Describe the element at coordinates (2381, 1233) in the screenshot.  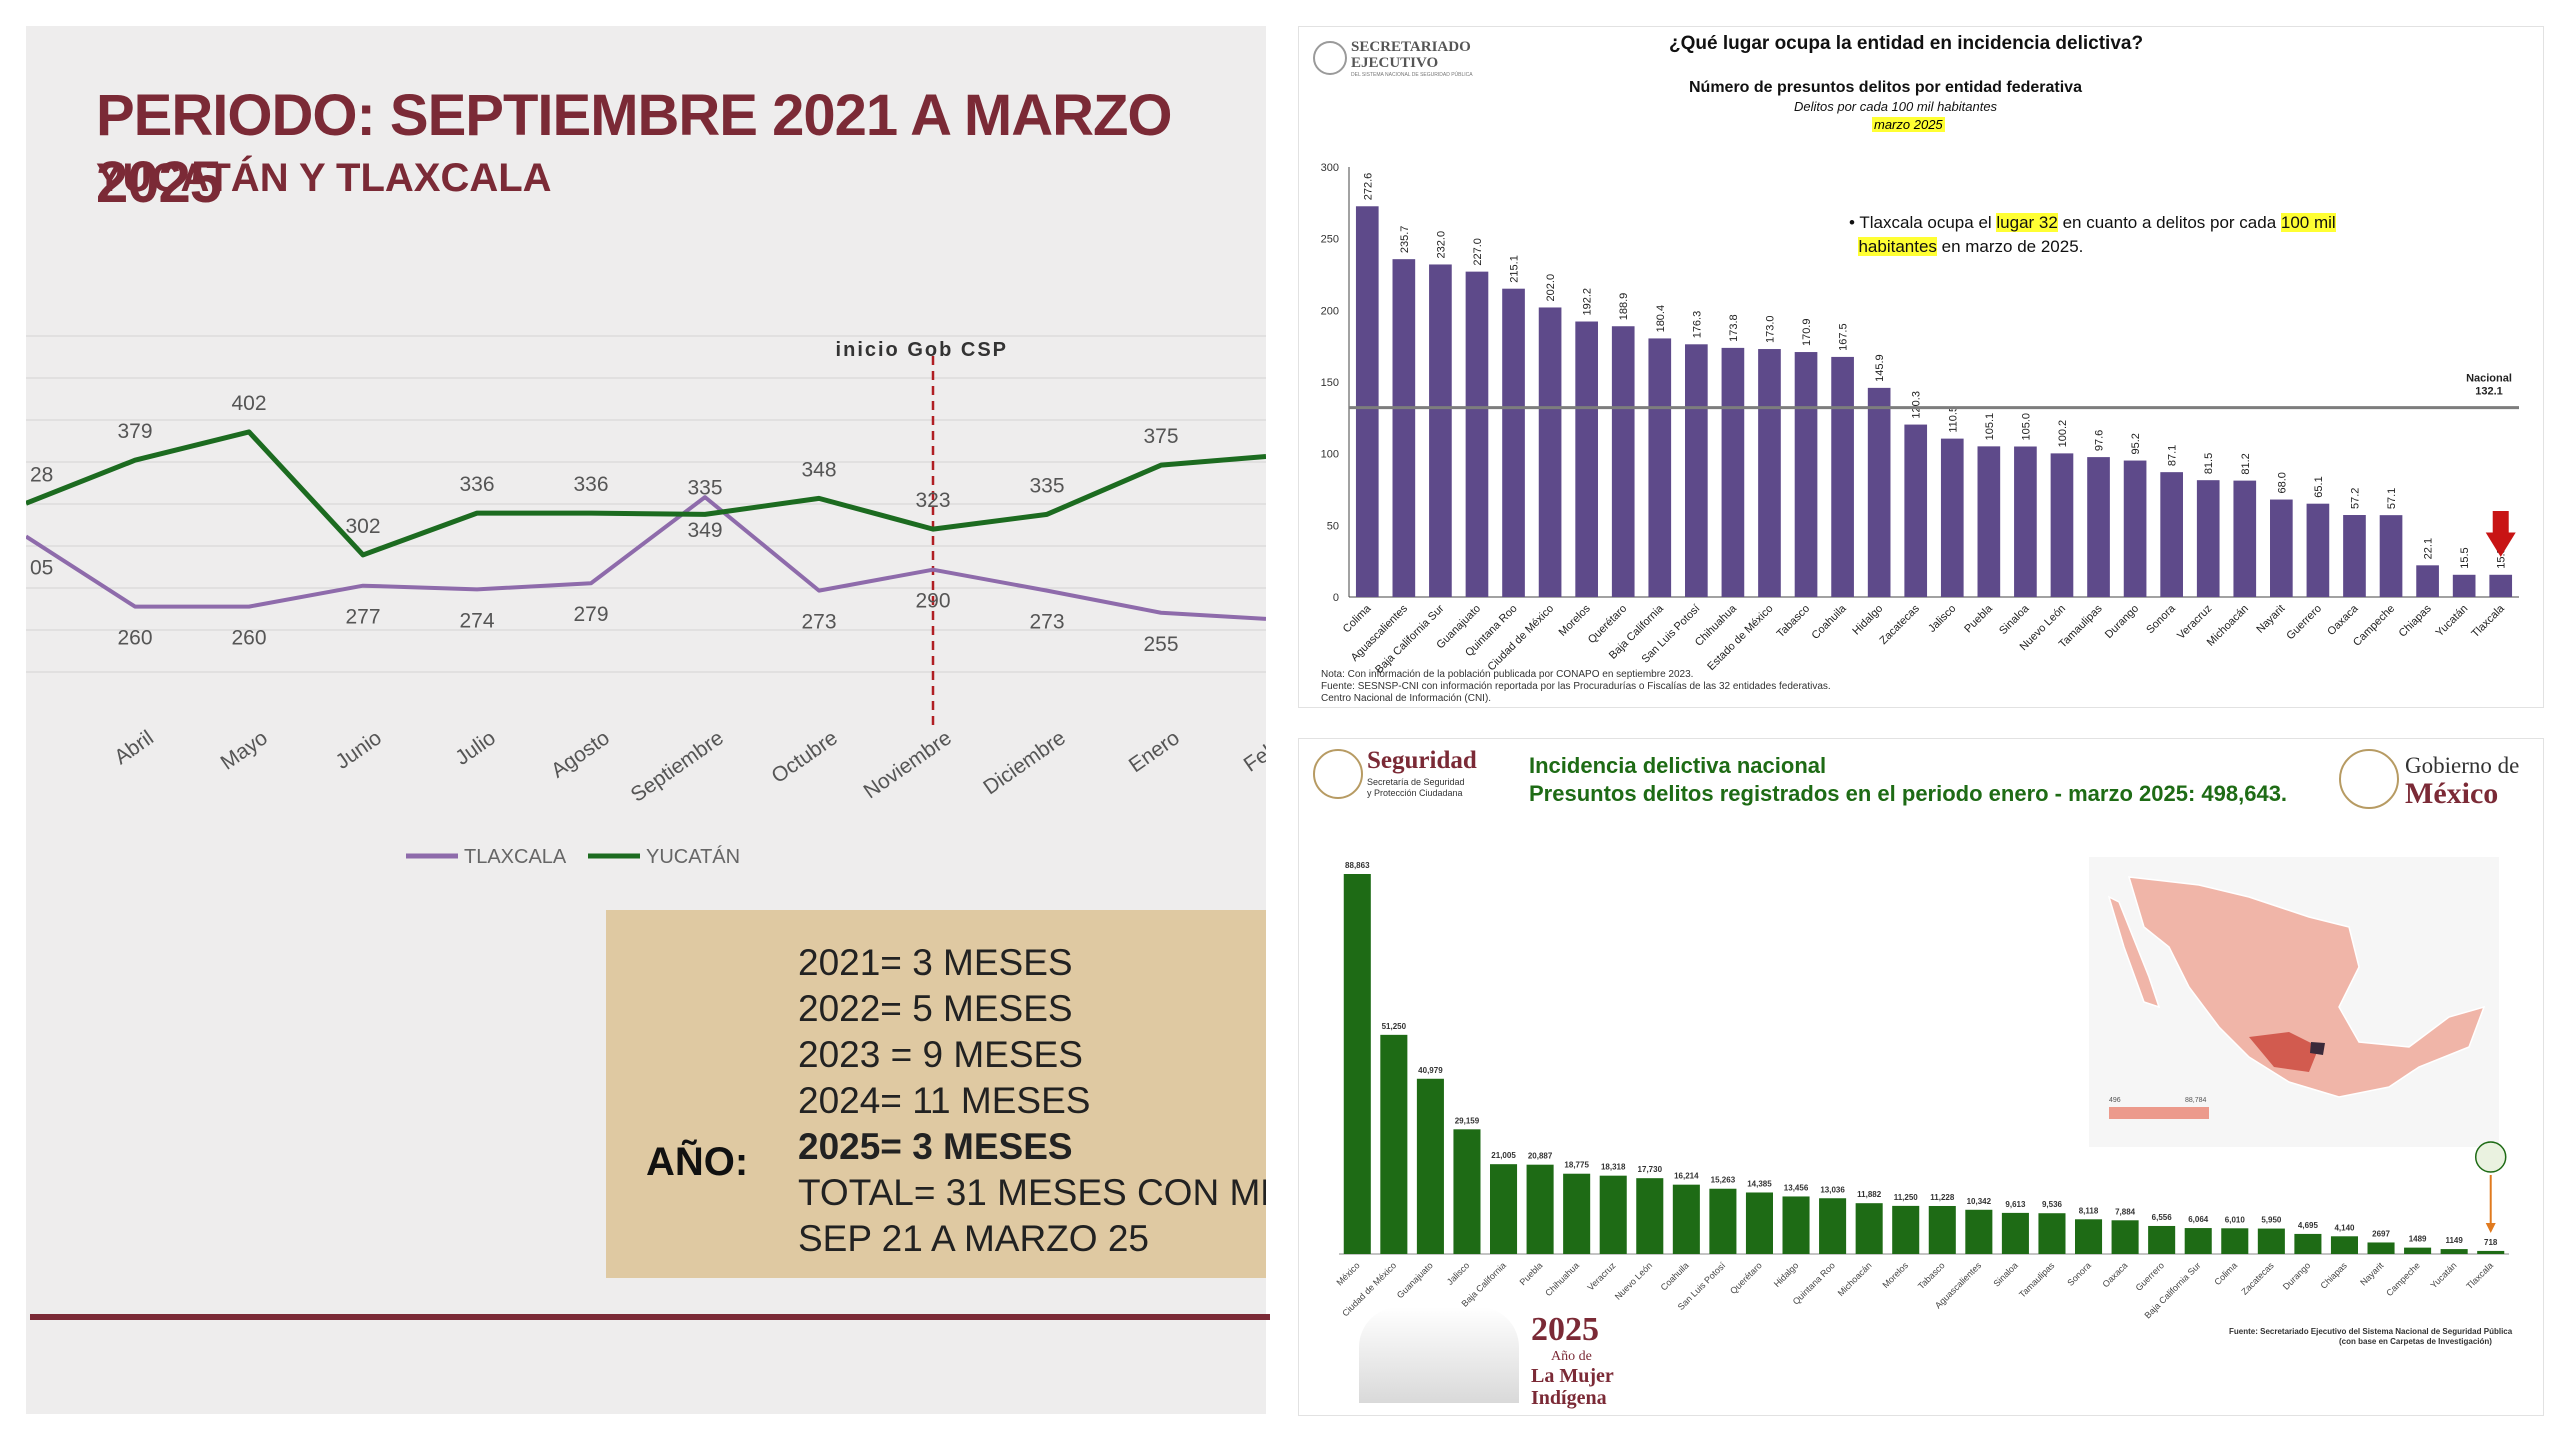
I see `bar-value-label: 2697` at that location.